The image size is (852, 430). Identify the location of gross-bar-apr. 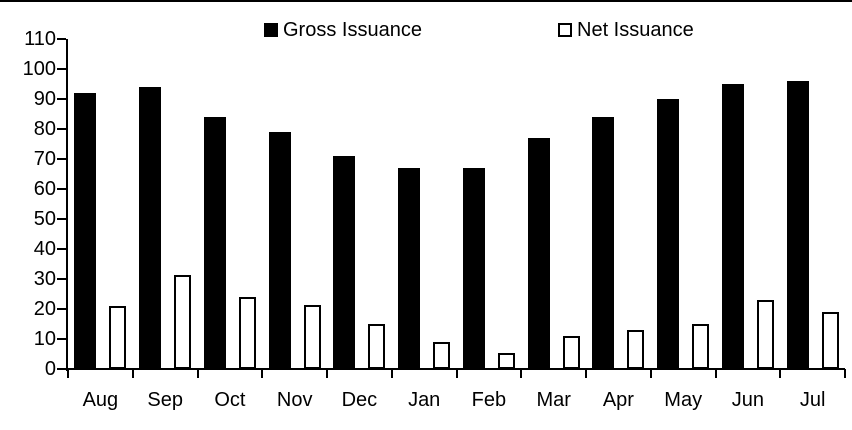
(603, 243).